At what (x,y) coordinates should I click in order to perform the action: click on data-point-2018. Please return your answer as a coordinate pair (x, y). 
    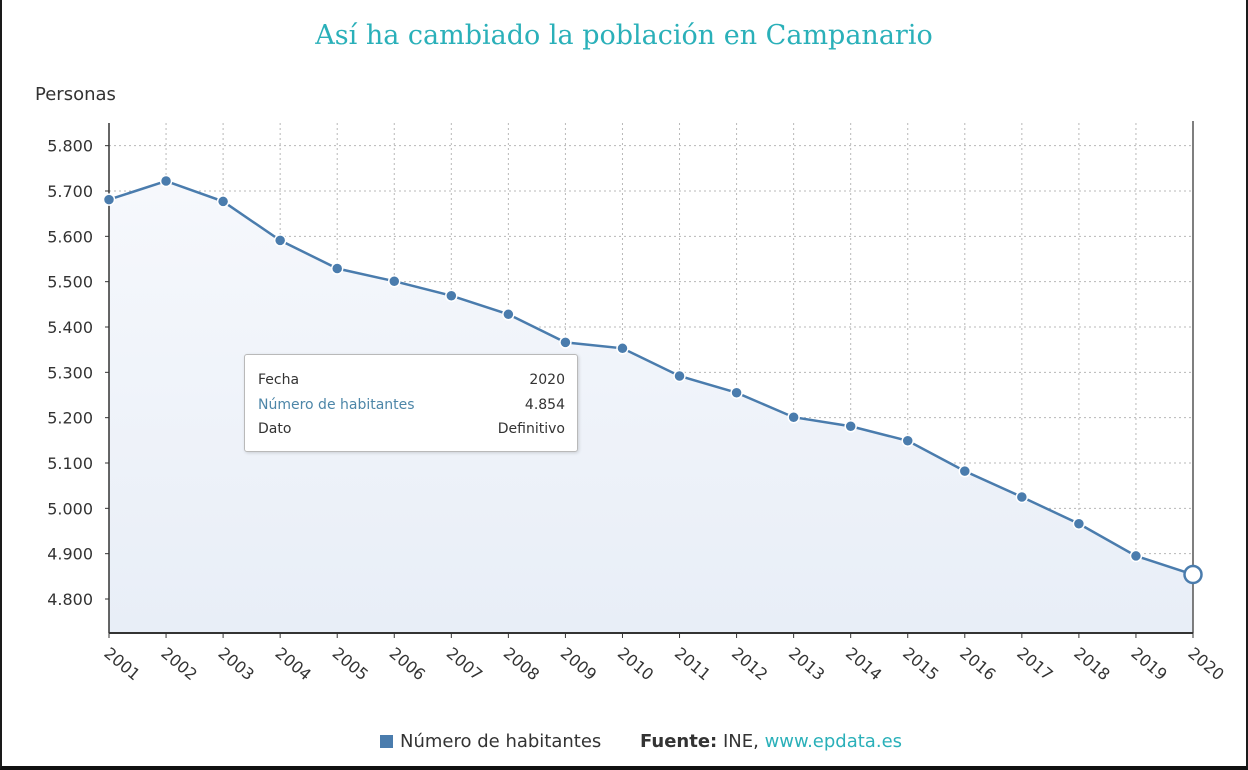
    Looking at the image, I should click on (1079, 523).